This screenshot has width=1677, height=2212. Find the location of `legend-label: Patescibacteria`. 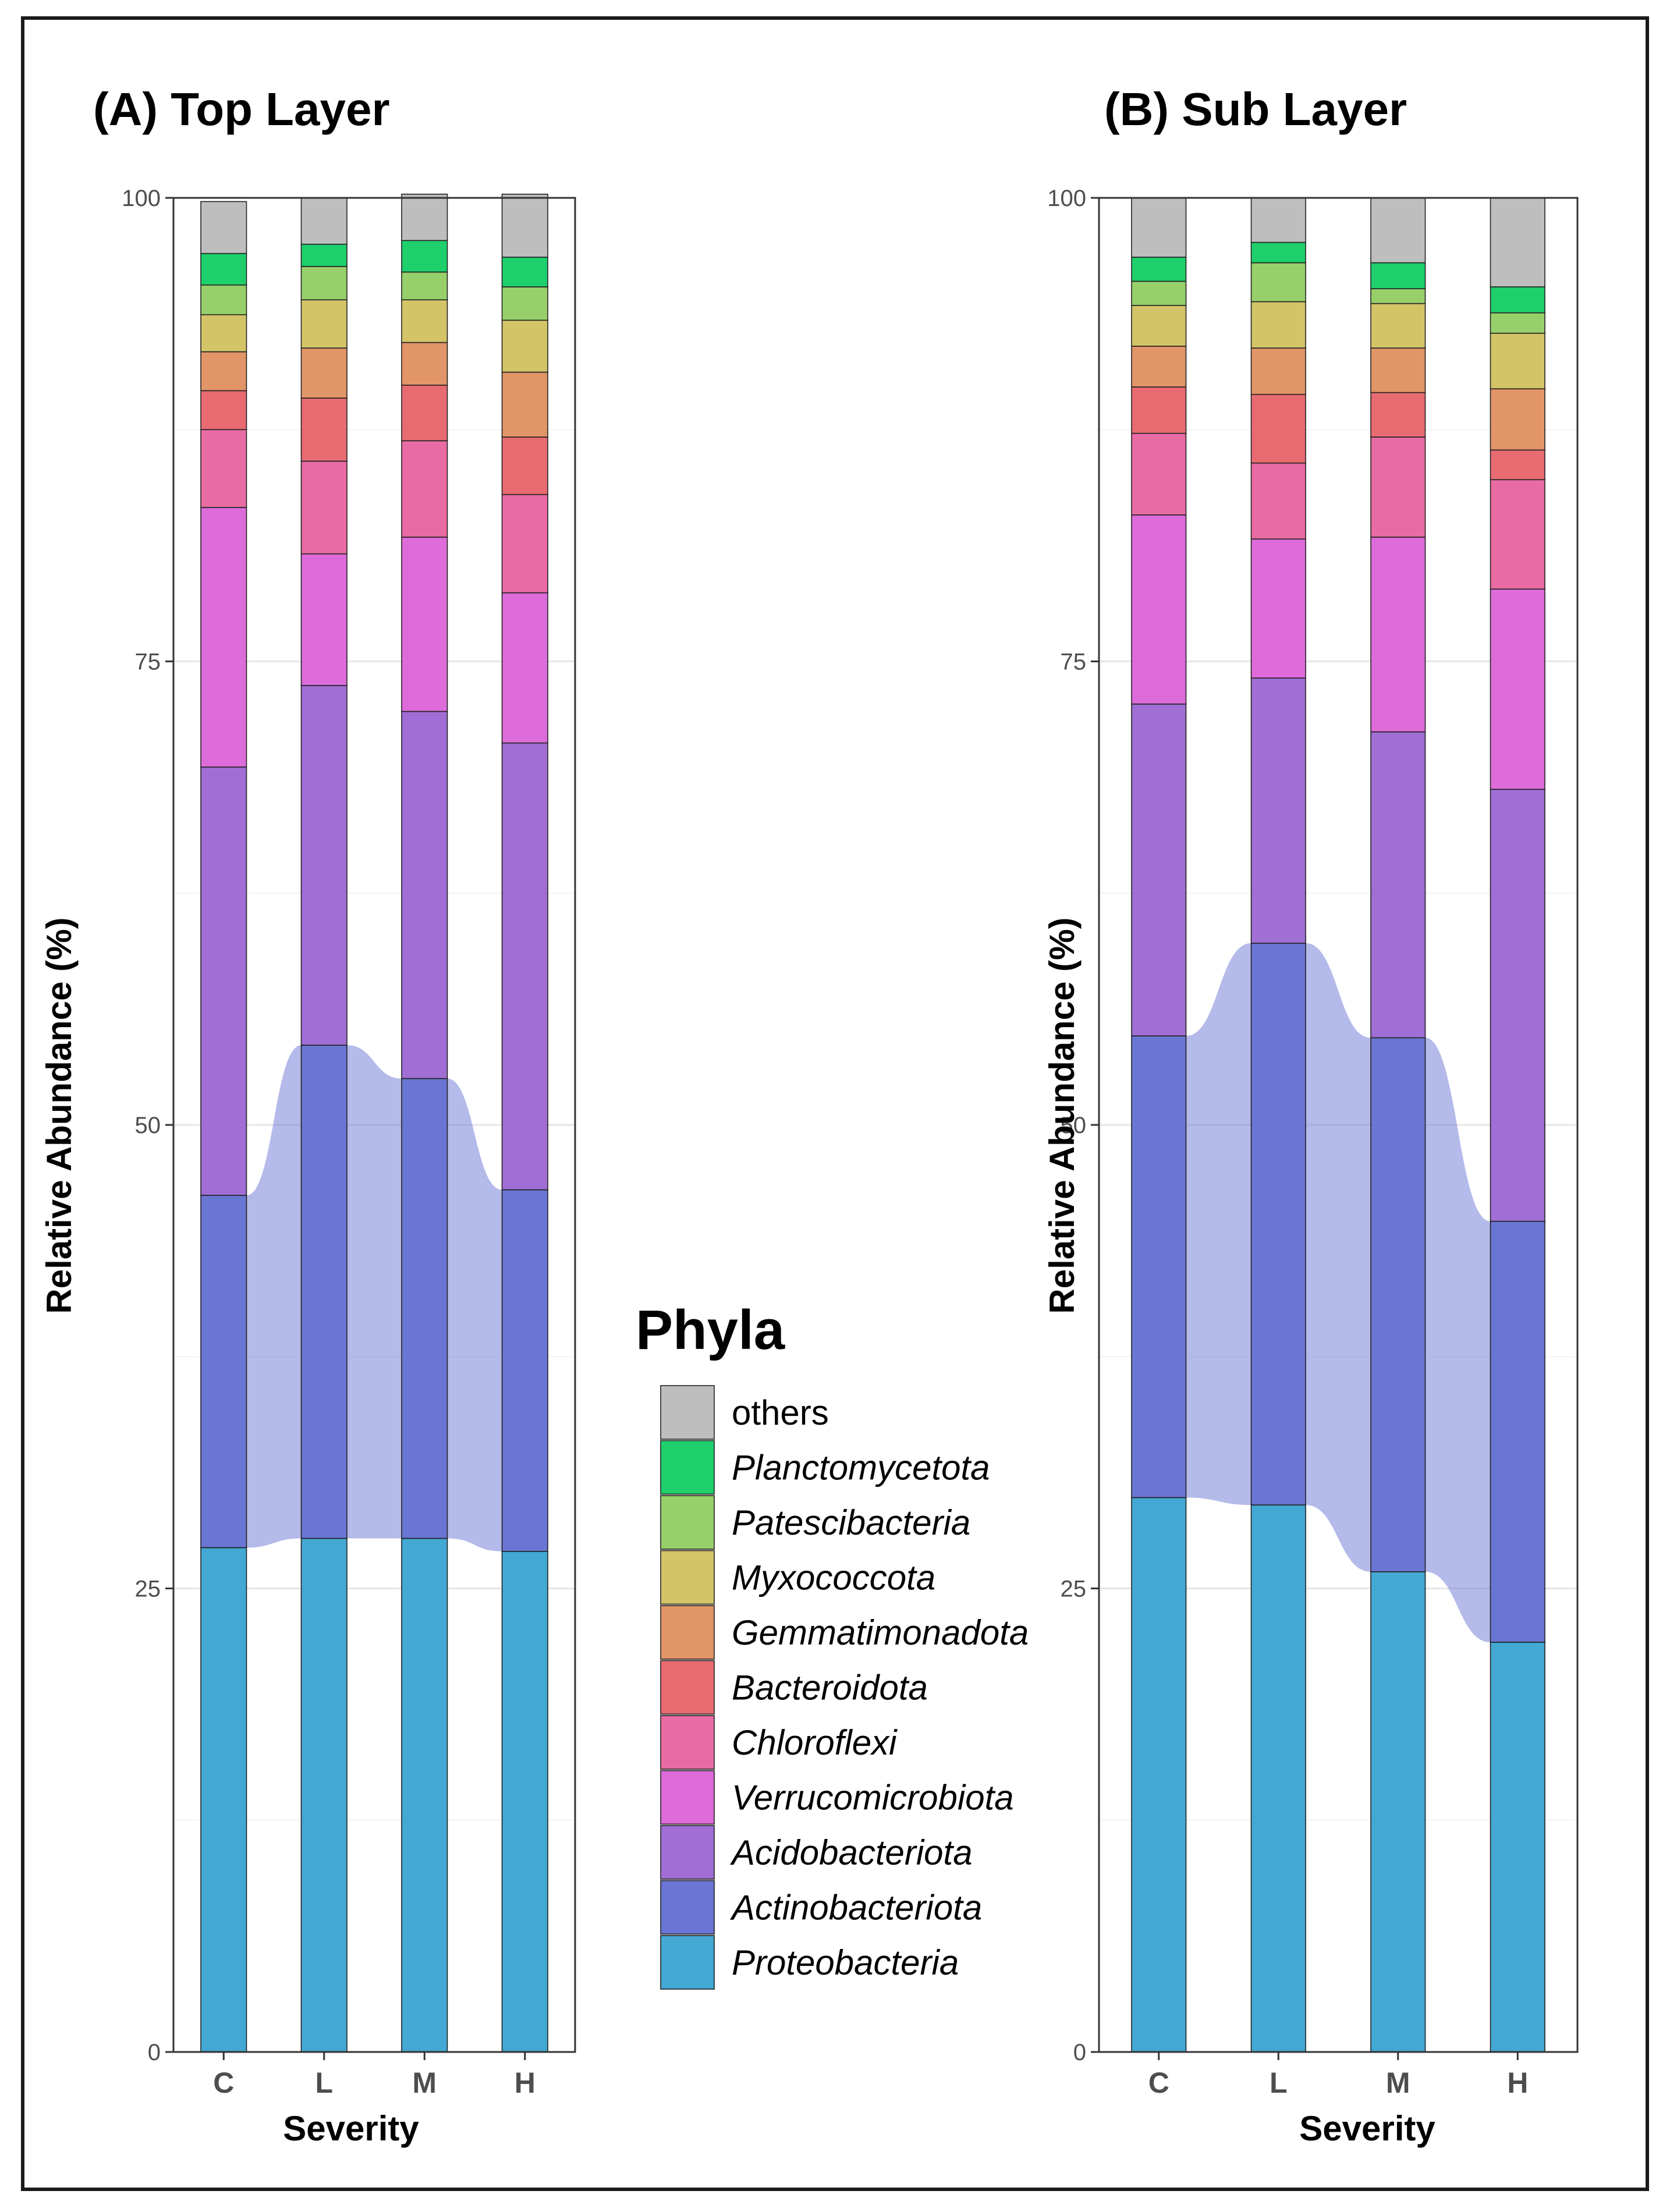

legend-label: Patescibacteria is located at coordinates (851, 1522).